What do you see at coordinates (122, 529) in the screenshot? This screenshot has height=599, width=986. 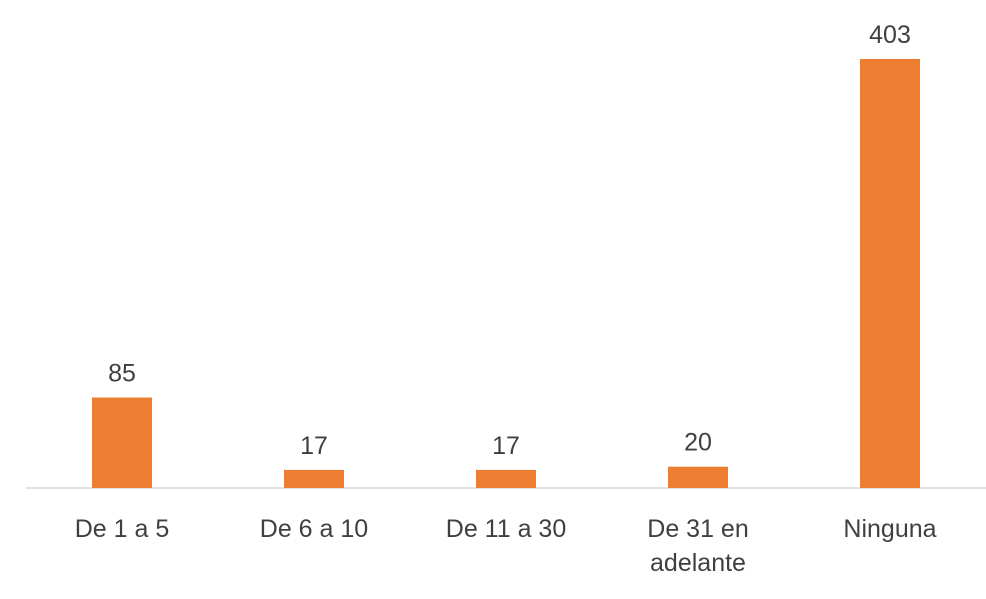 I see `x-tick-label: De 1 a 5` at bounding box center [122, 529].